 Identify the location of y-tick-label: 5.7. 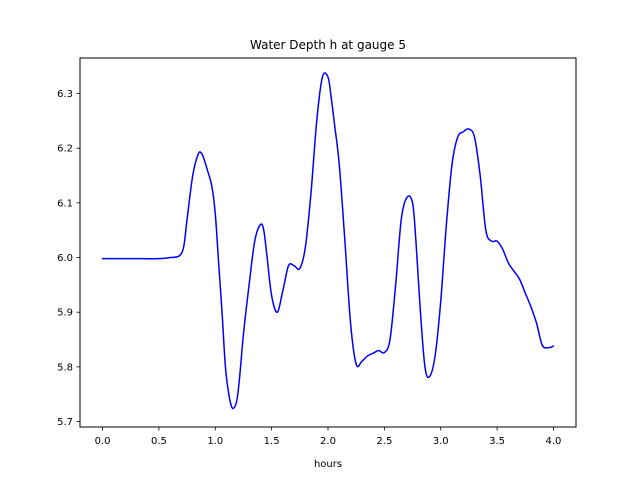
(65, 422).